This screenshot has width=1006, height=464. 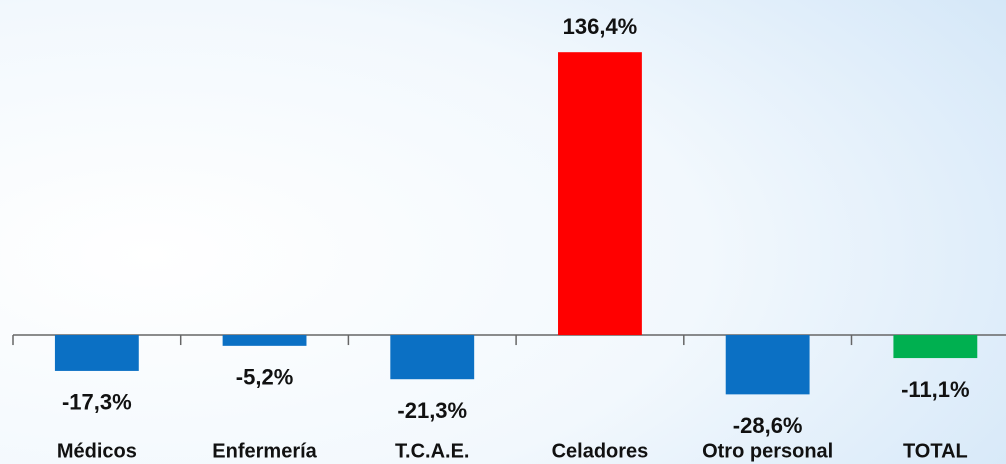 What do you see at coordinates (935, 389) in the screenshot?
I see `value-label: -11,1%` at bounding box center [935, 389].